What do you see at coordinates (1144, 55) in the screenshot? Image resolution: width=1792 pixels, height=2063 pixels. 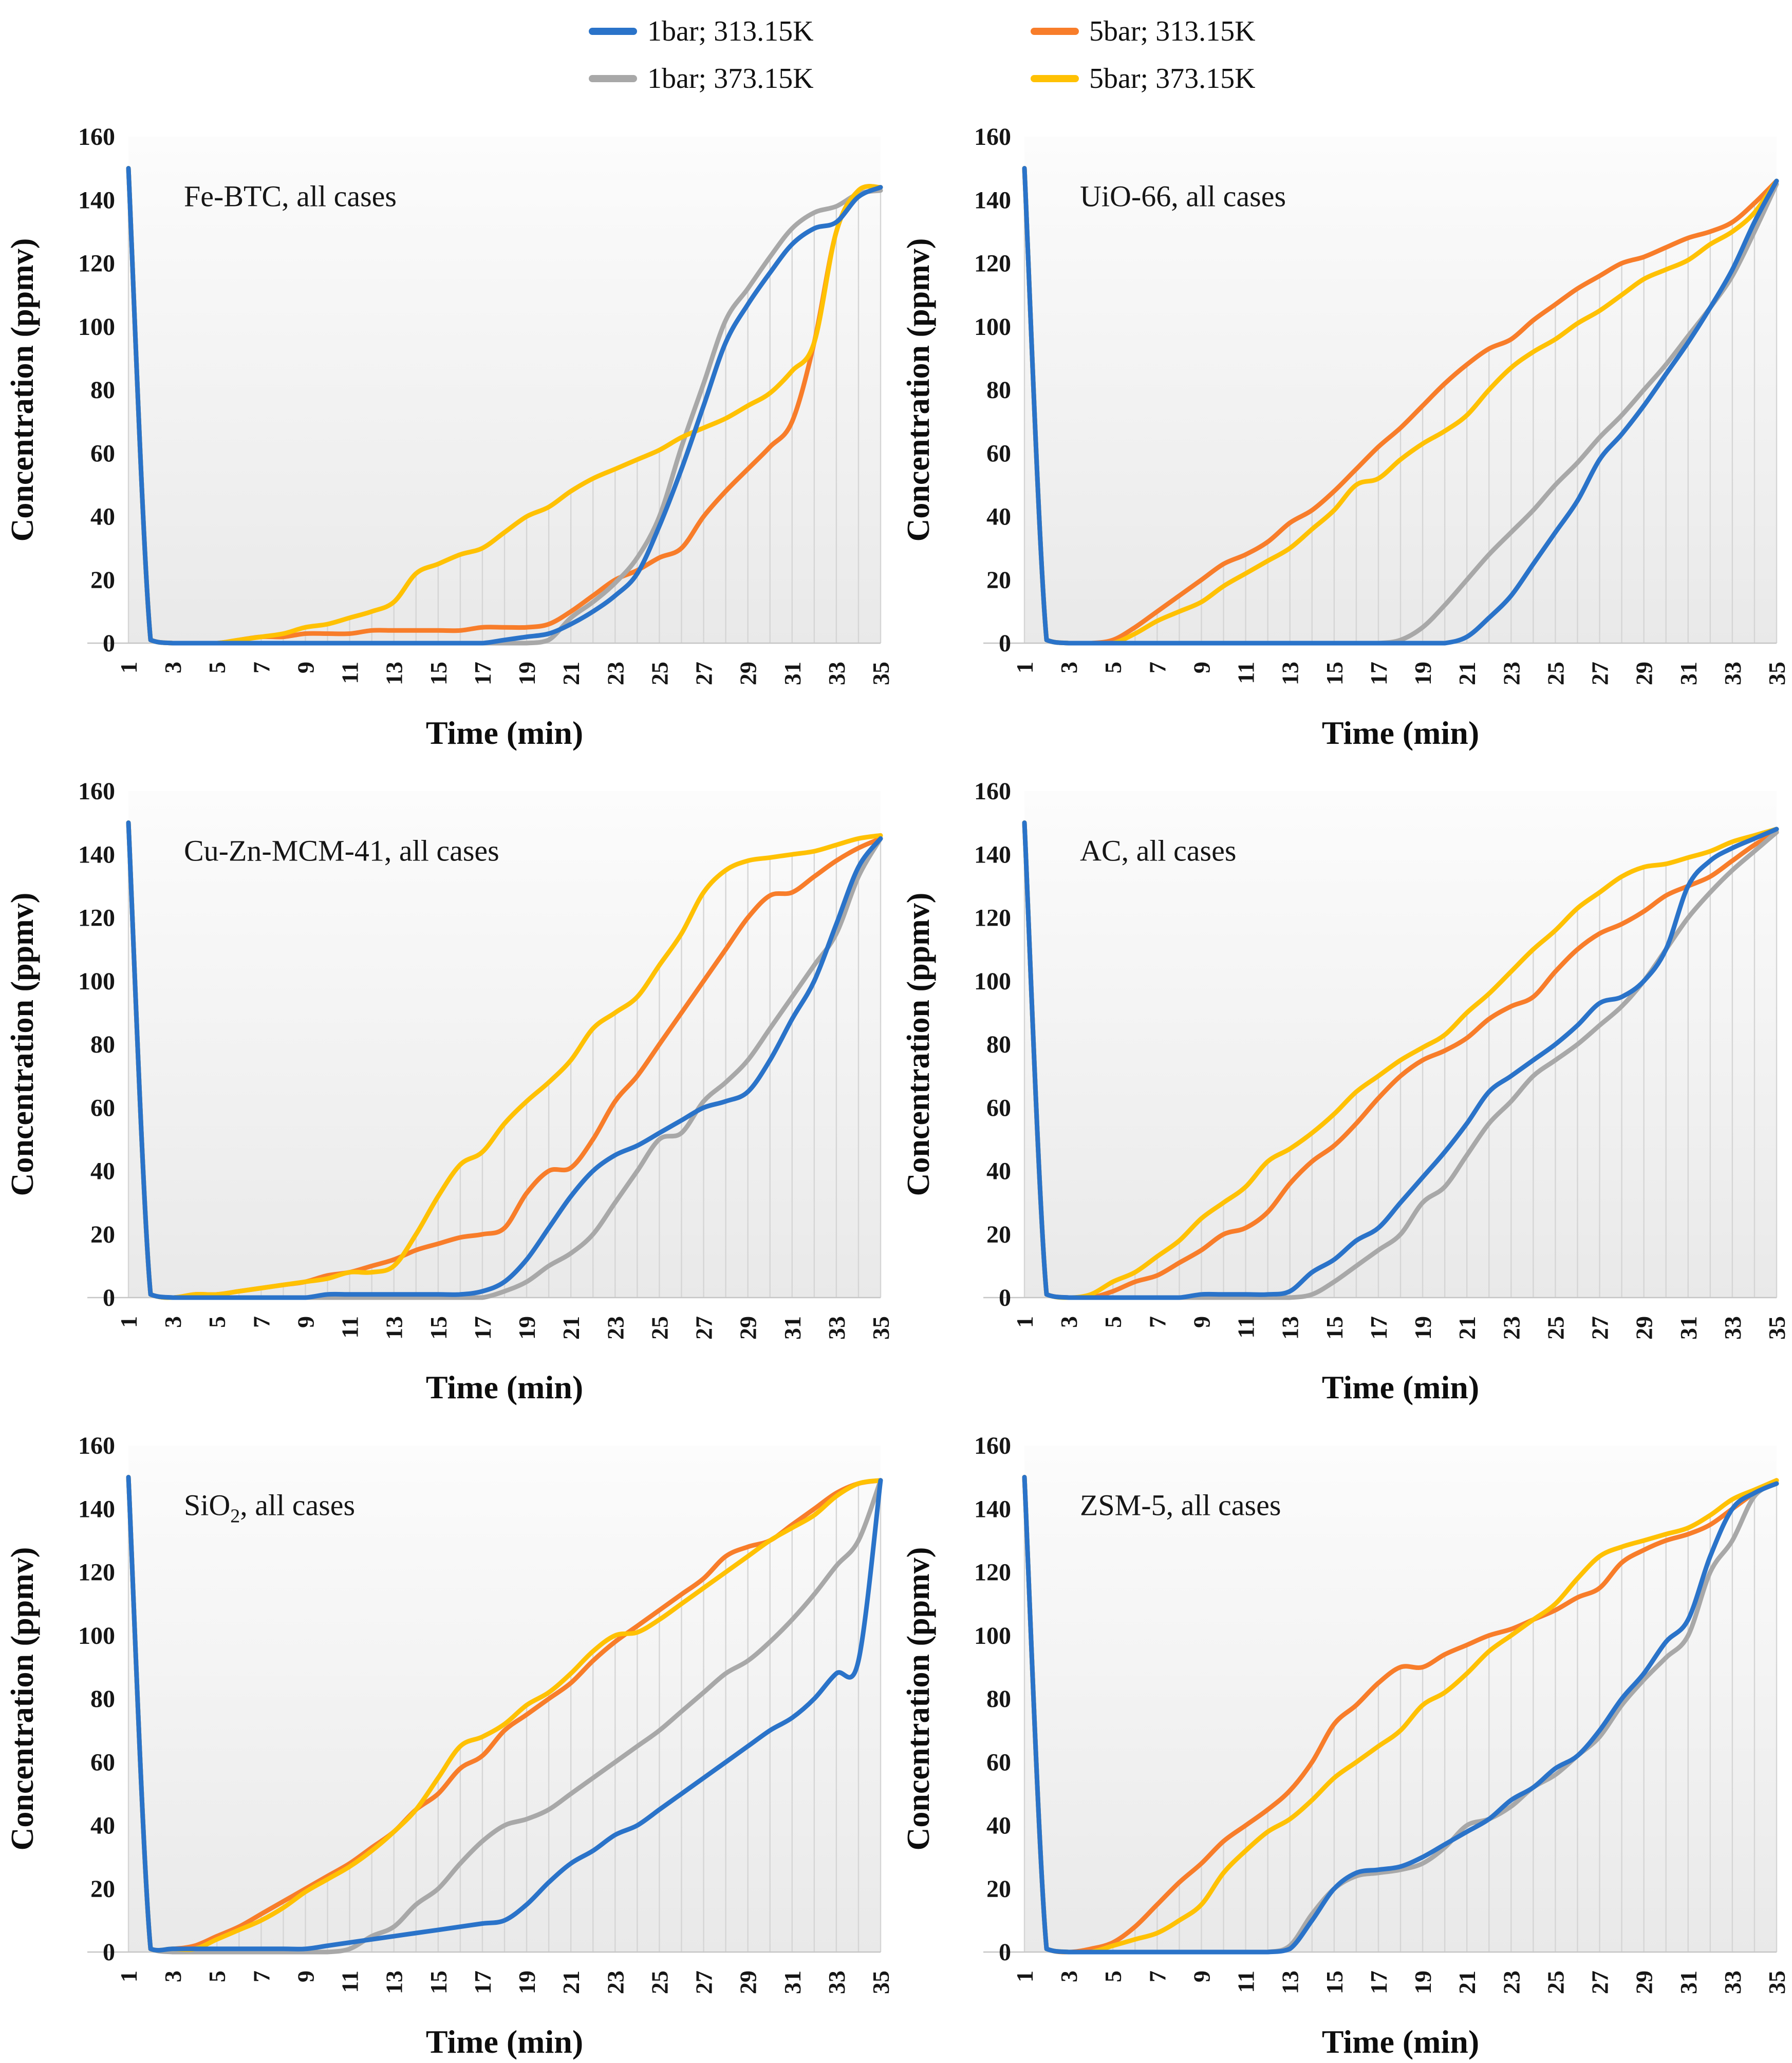 I see `legend-column-5bar: 5bar; 313.15K 5bar; 373.15K` at bounding box center [1144, 55].